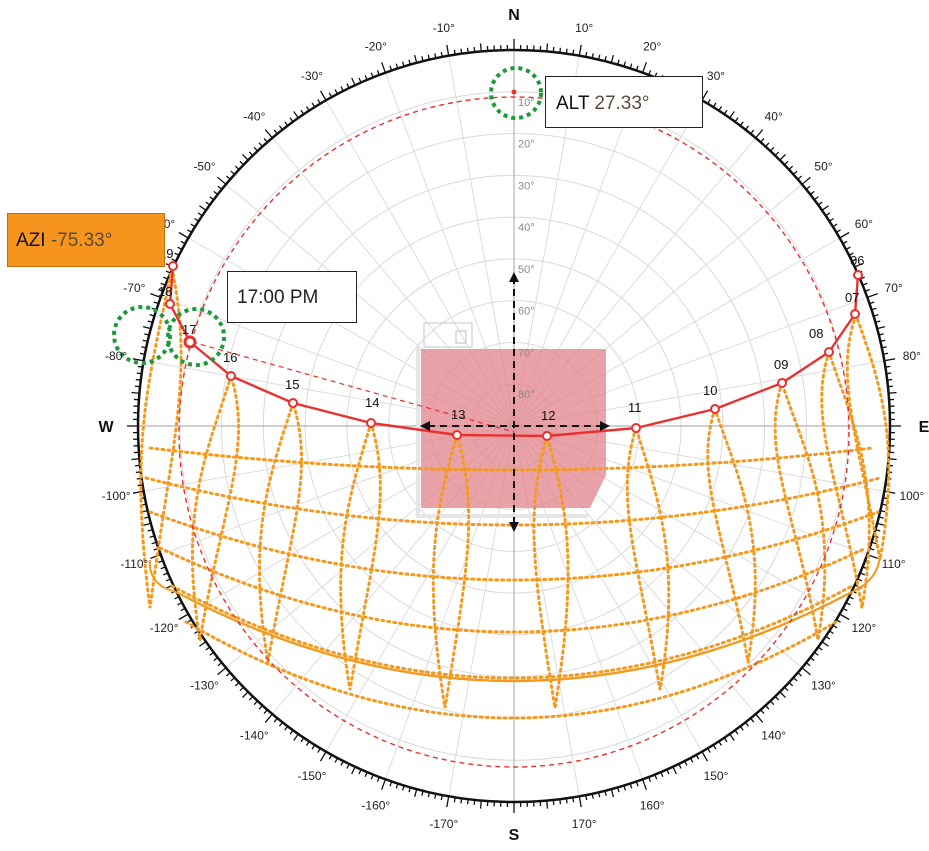 The height and width of the screenshot is (851, 929). Describe the element at coordinates (458, 414) in the screenshot. I see `sun-hour-label: 13` at that location.